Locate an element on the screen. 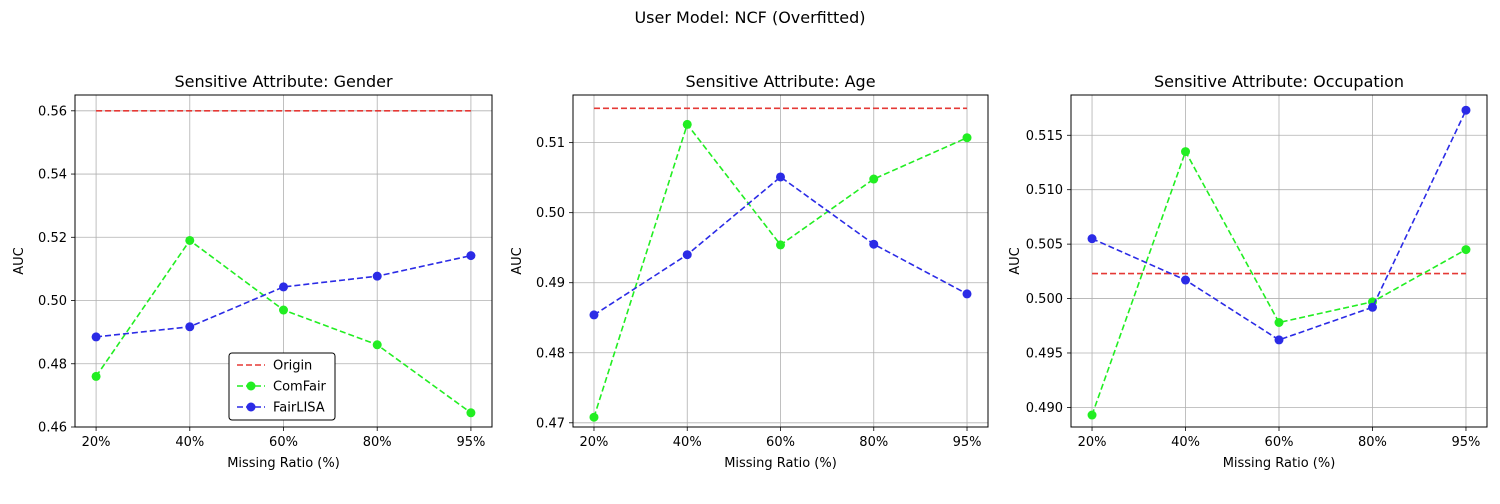 This screenshot has width=1500, height=504. legend-marker-comfair is located at coordinates (251, 386).